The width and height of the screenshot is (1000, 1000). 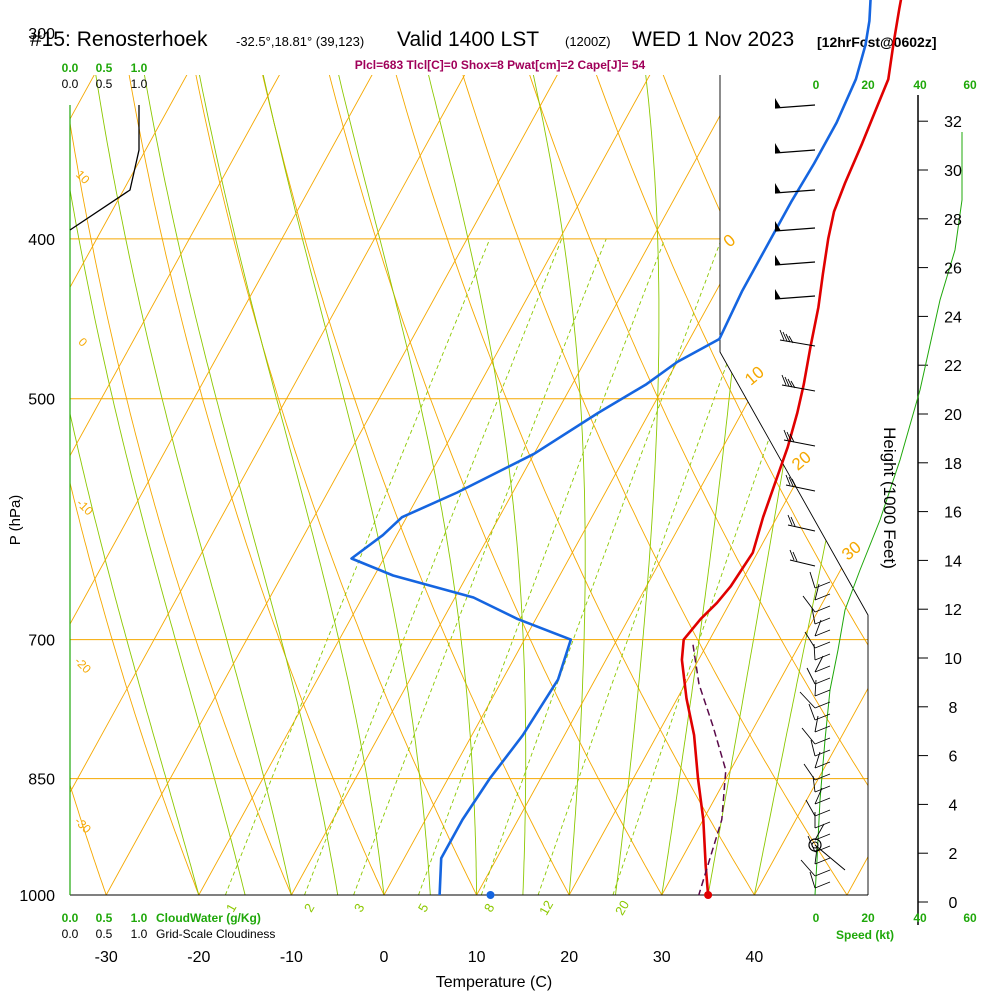 I want to click on temperature-tick-label: 30, so click(x=662, y=957).